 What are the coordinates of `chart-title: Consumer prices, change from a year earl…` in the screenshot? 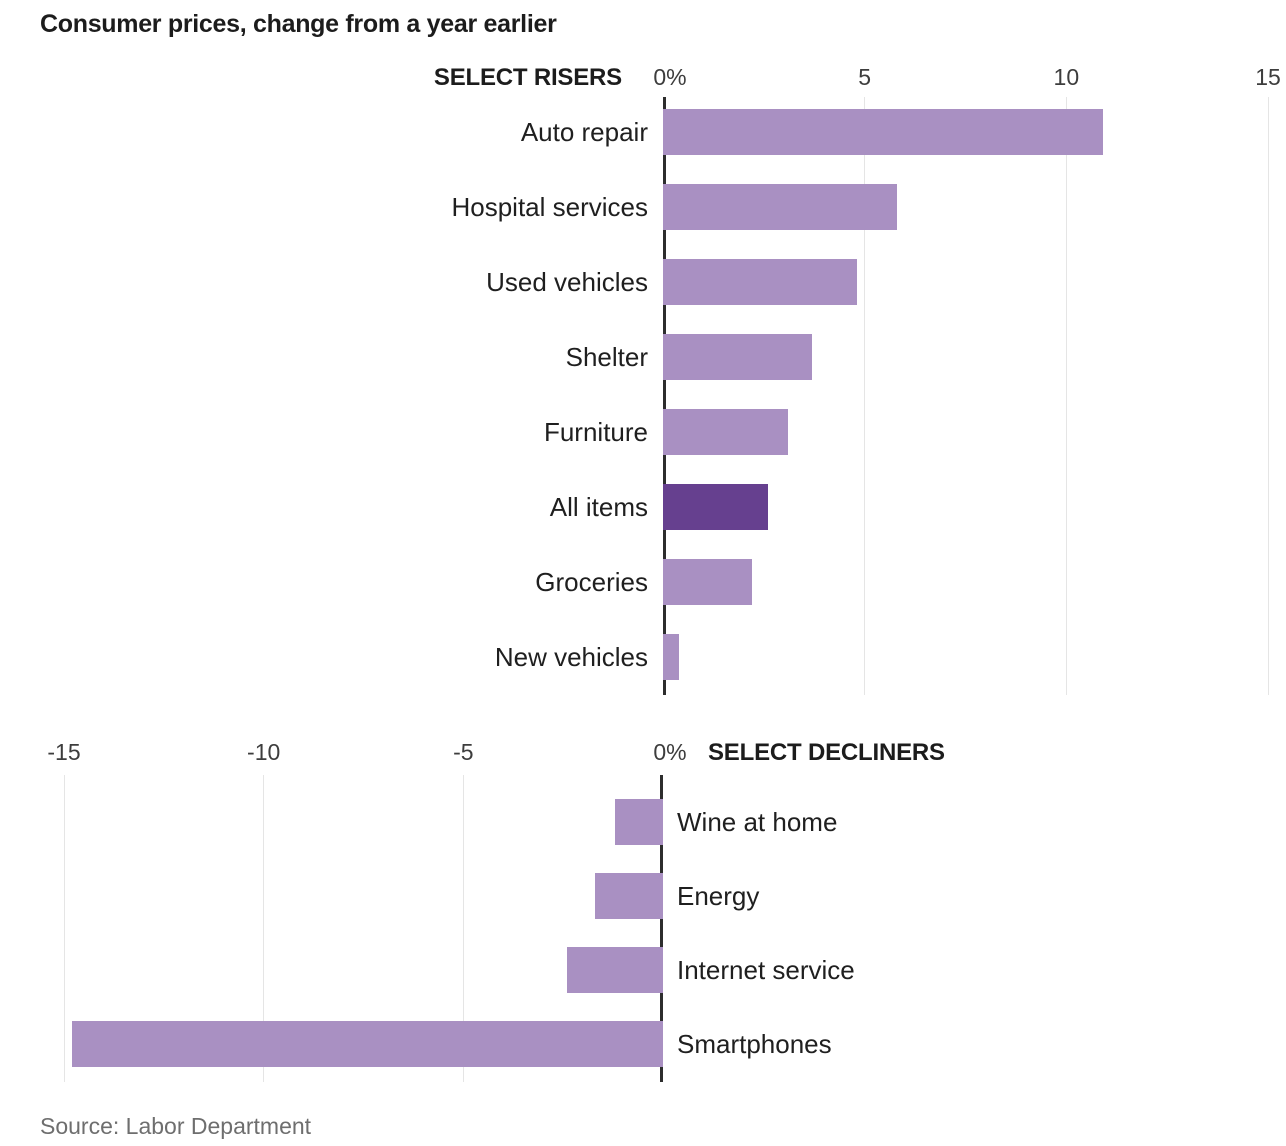 It's located at (298, 24).